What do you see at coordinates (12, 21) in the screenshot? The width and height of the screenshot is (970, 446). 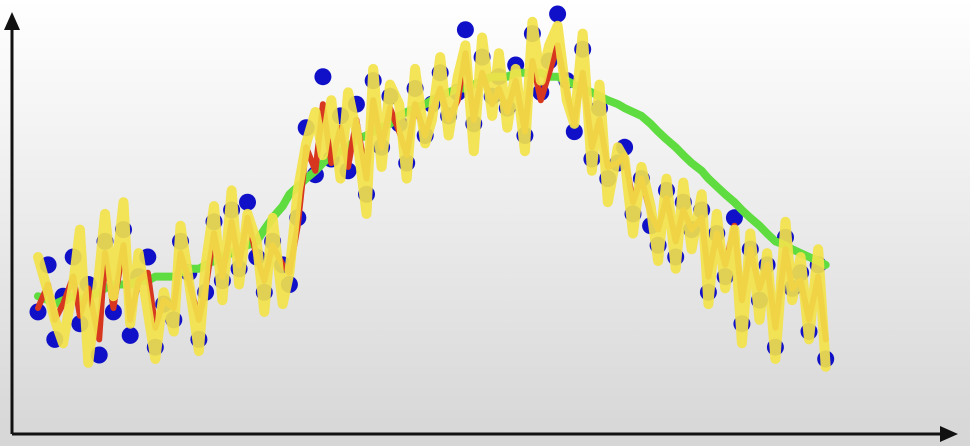 I see `y-axis-arrow-icon` at bounding box center [12, 21].